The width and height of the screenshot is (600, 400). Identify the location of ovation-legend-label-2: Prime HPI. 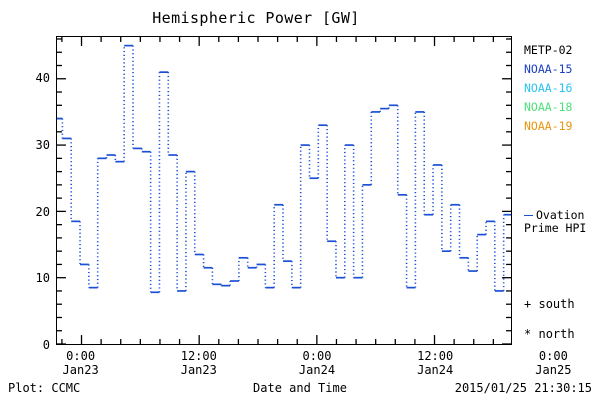
(555, 228).